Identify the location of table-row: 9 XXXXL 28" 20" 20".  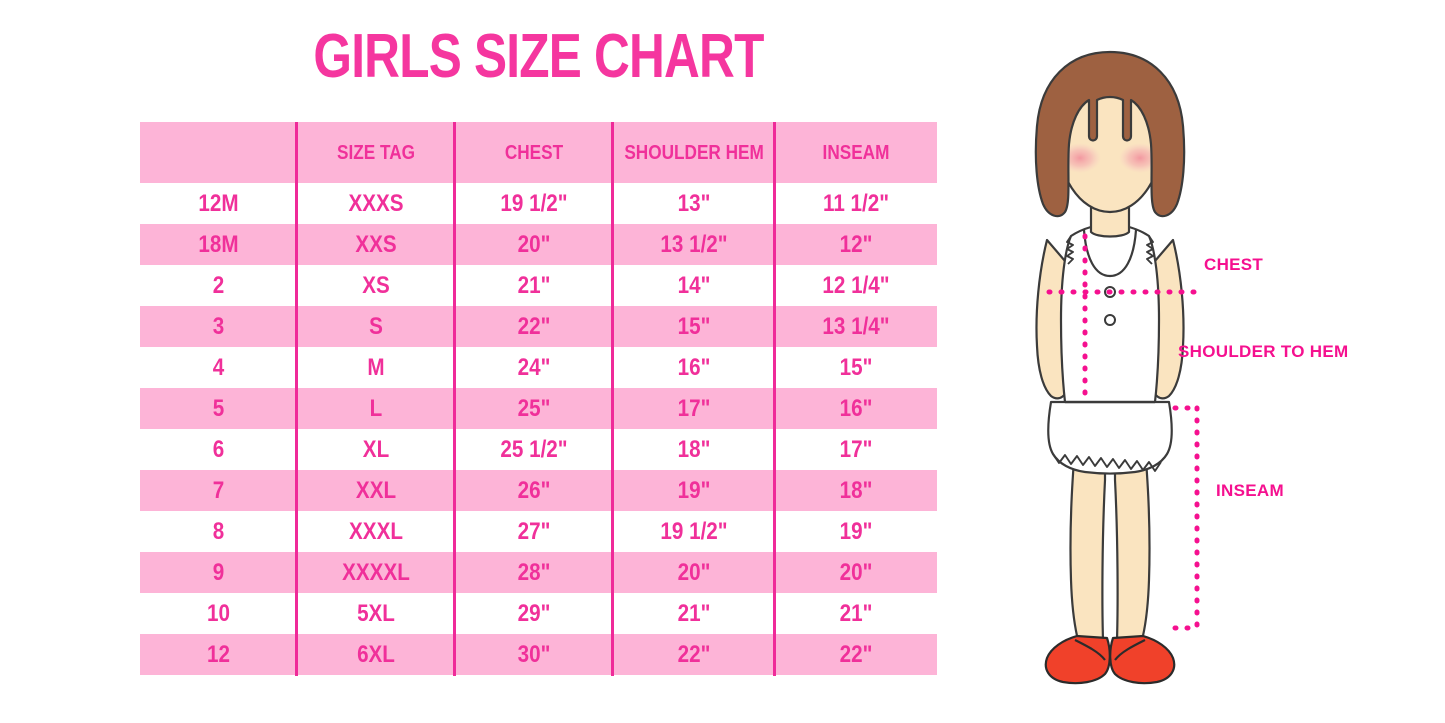
(538, 572).